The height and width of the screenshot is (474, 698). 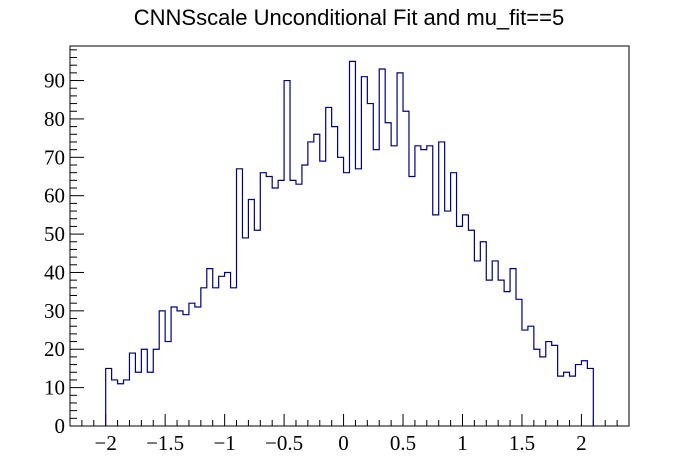 What do you see at coordinates (54, 234) in the screenshot?
I see `y-tick-label: 50` at bounding box center [54, 234].